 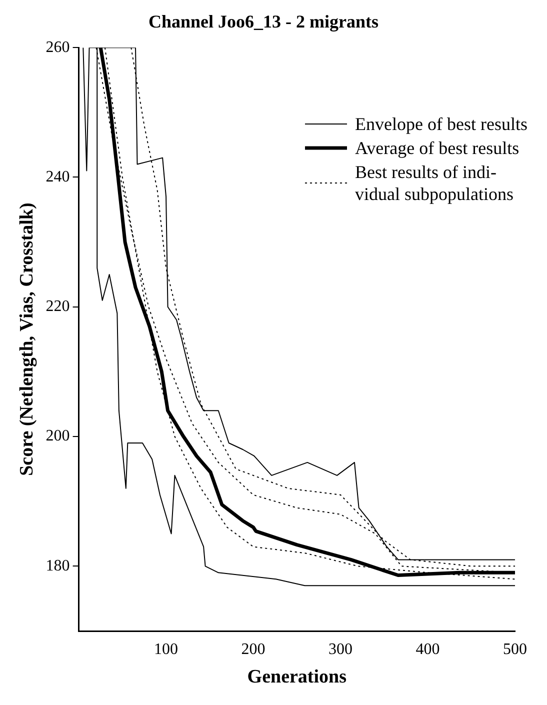 What do you see at coordinates (263, 21) in the screenshot?
I see `chart-title: Channel Joo6_13 - 2 migrants` at bounding box center [263, 21].